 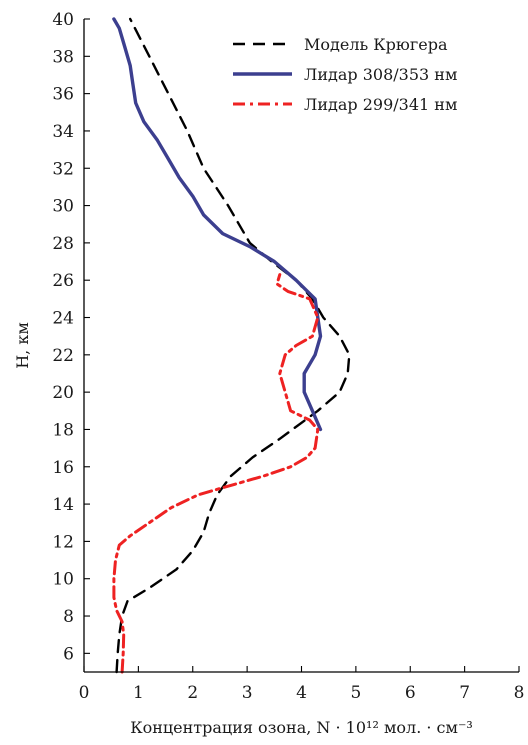 What do you see at coordinates (63, 57) in the screenshot?
I see `y-tick-label: 38` at bounding box center [63, 57].